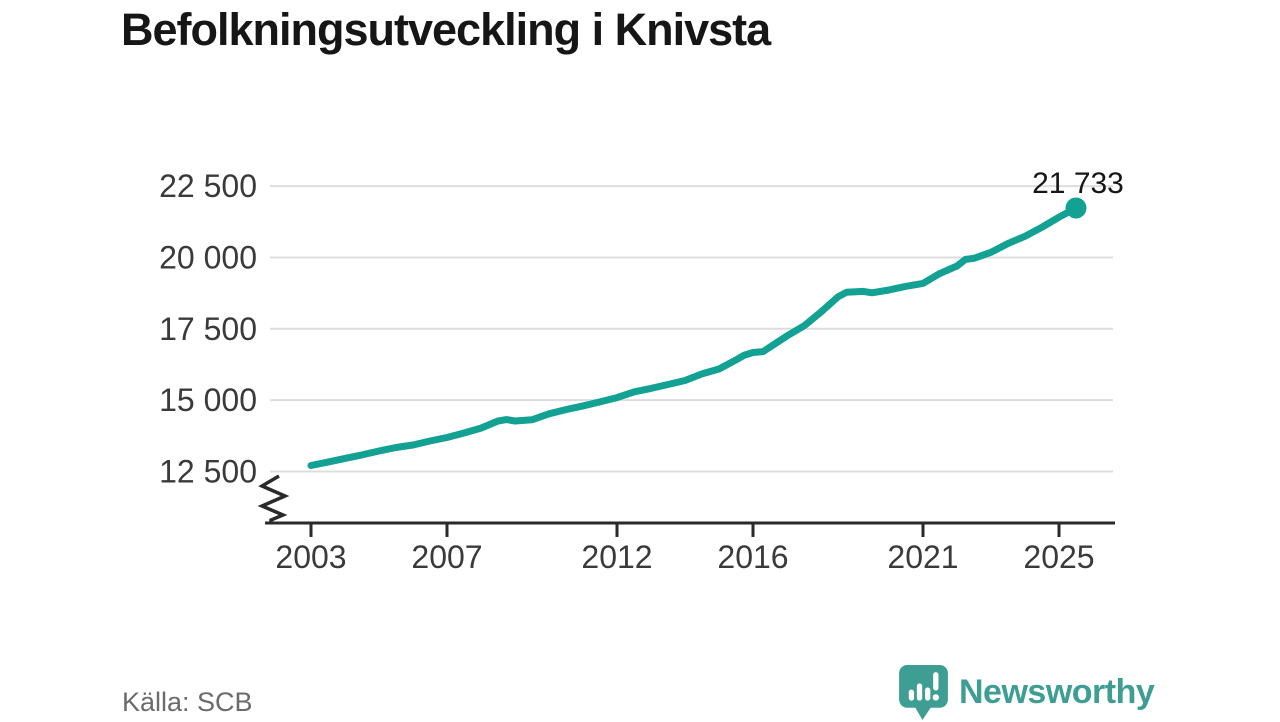  Describe the element at coordinates (922, 557) in the screenshot. I see `x-tick-label: 2021` at that location.